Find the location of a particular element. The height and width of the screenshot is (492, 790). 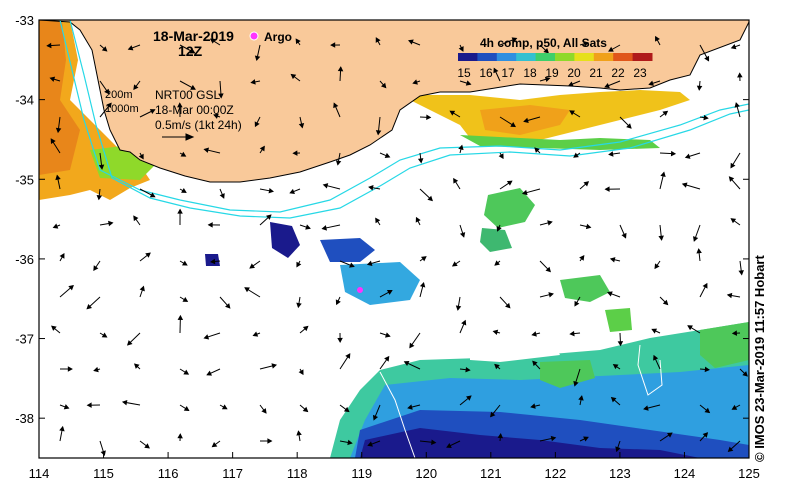

argo-float-marker is located at coordinates (360, 290).